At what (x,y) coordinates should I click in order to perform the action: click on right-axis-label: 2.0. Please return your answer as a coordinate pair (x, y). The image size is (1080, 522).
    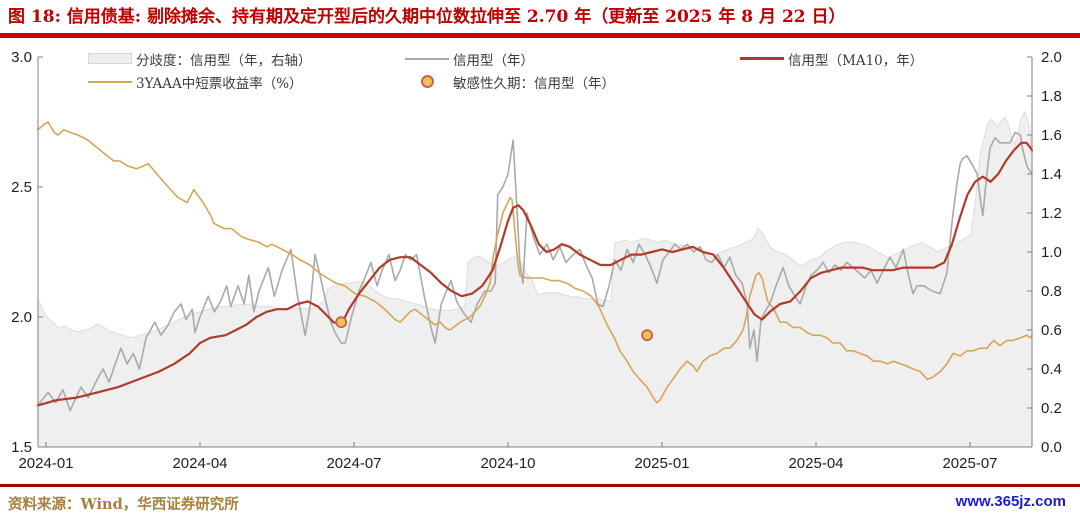
    Looking at the image, I should click on (1051, 57).